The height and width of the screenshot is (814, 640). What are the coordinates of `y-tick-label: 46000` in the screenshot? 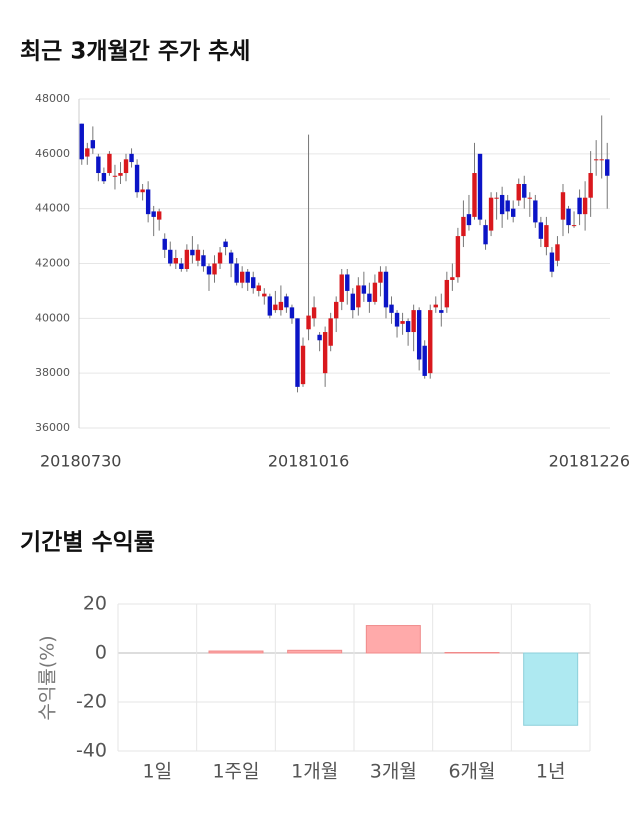 It's located at (52, 153).